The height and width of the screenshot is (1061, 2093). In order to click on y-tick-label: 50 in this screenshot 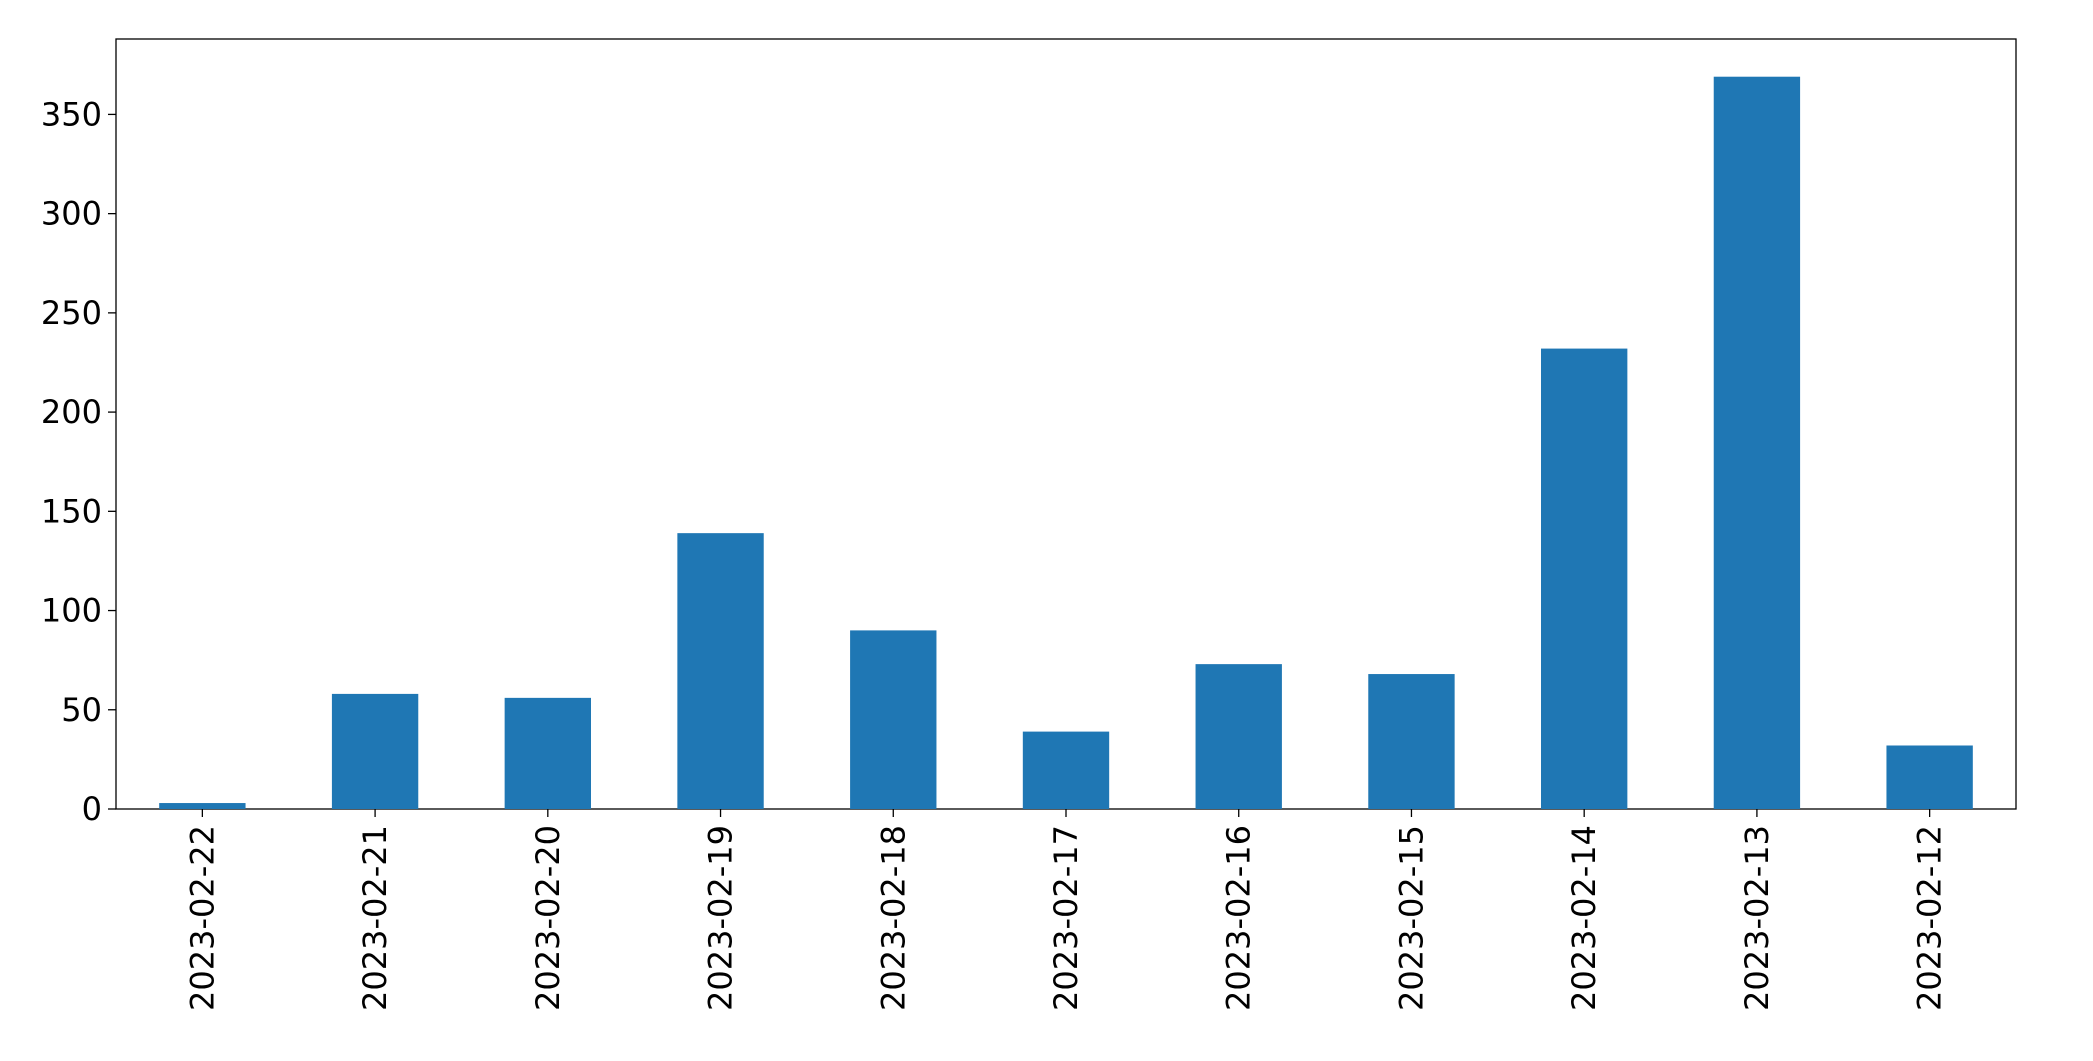, I will do `click(81, 710)`.